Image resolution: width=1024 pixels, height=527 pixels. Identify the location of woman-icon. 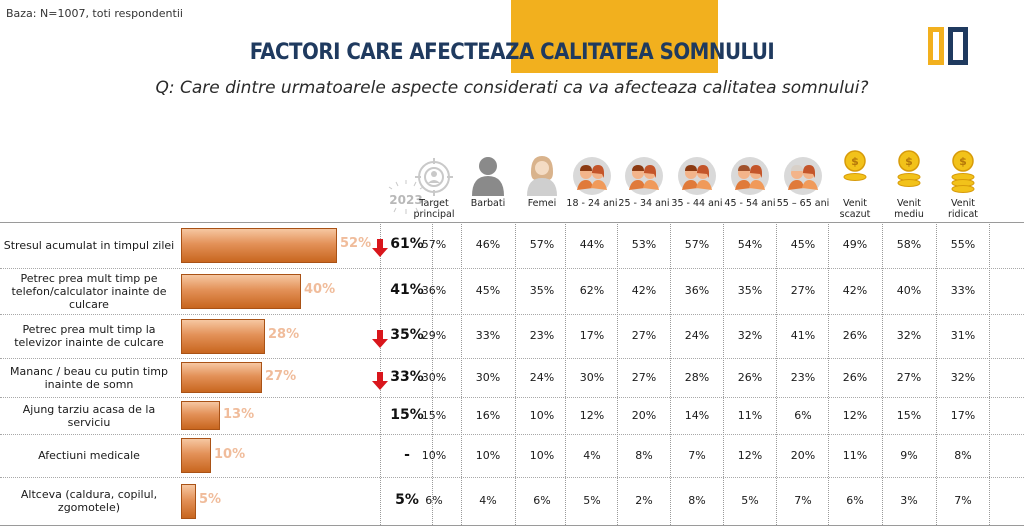
(542, 173).